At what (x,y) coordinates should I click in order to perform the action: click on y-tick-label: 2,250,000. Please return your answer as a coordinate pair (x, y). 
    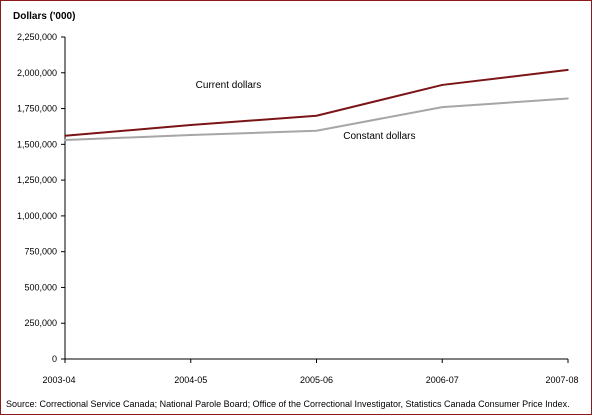
    Looking at the image, I should click on (37, 37).